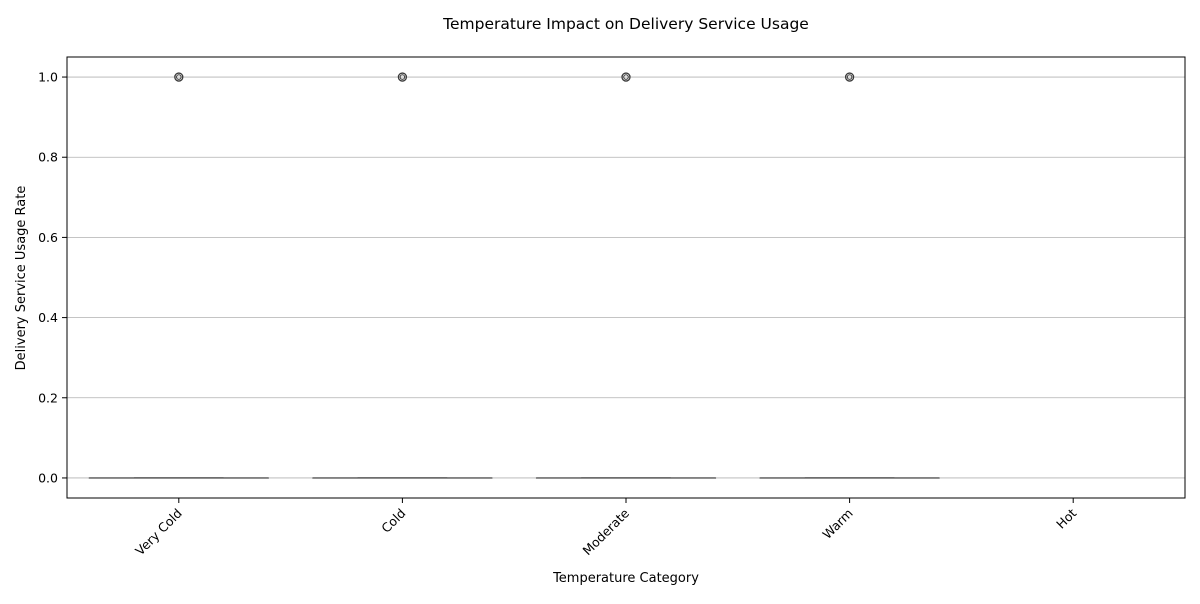 Image resolution: width=1200 pixels, height=604 pixels. I want to click on box-very-cold, so click(178, 275).